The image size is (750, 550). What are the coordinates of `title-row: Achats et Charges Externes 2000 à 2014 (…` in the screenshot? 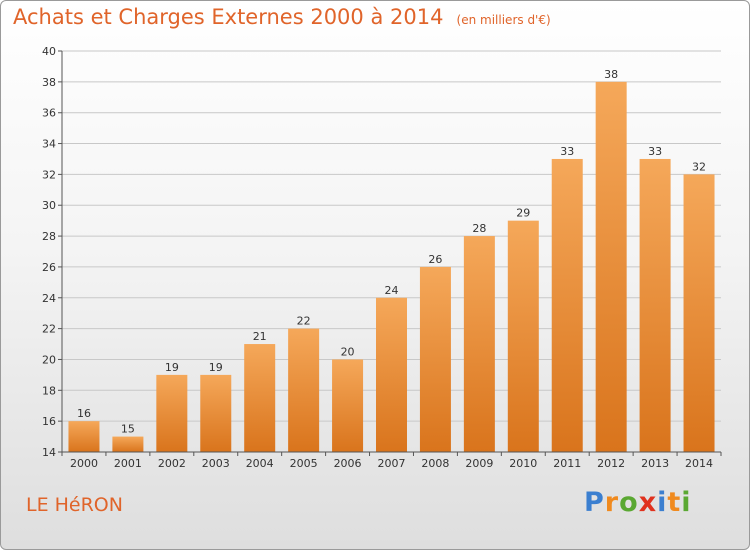 It's located at (282, 17).